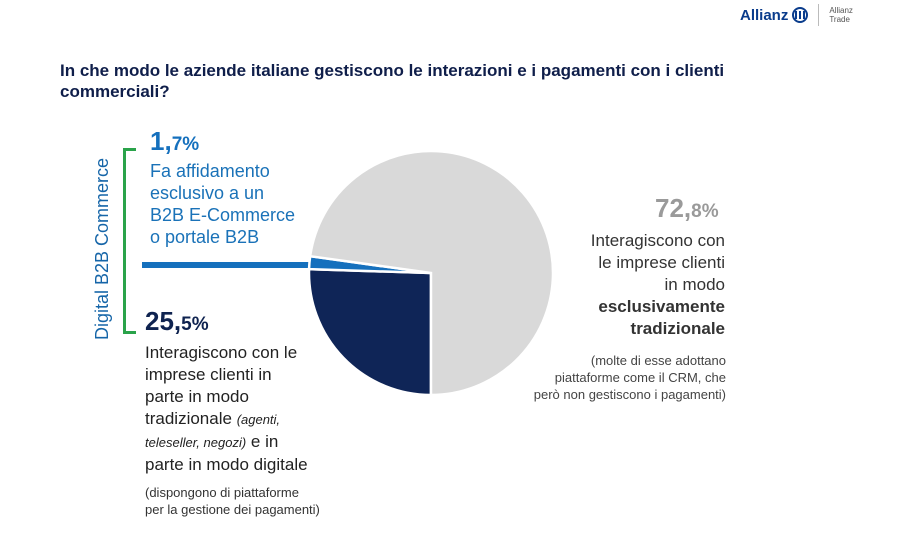 The height and width of the screenshot is (540, 900). Describe the element at coordinates (764, 15) in the screenshot. I see `brand-name: Allianz` at that location.